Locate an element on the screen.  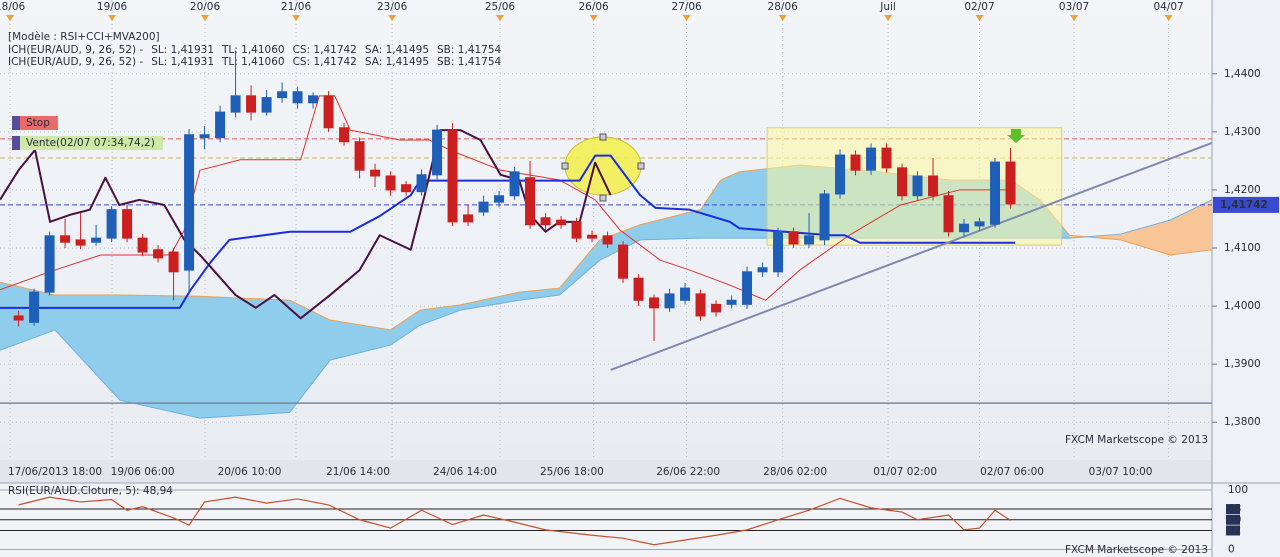
price-label: 1,41742 is located at coordinates (1244, 205).